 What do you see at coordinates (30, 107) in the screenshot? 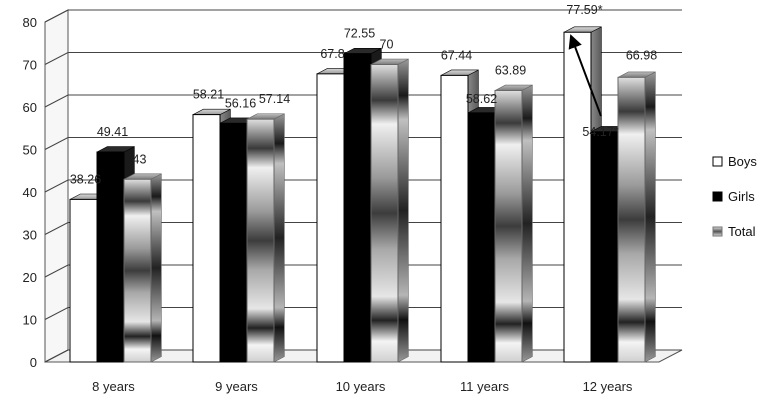
I see `y-tick-label: 60` at bounding box center [30, 107].